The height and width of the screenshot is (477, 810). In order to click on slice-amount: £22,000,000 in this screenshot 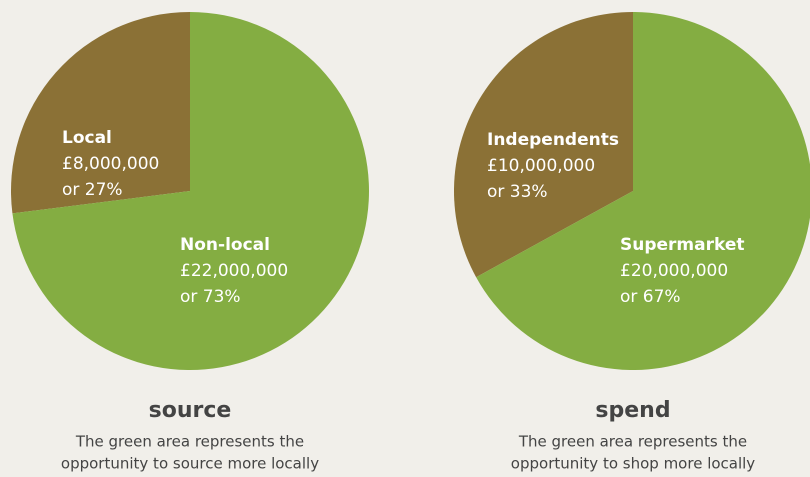, I will do `click(234, 271)`.